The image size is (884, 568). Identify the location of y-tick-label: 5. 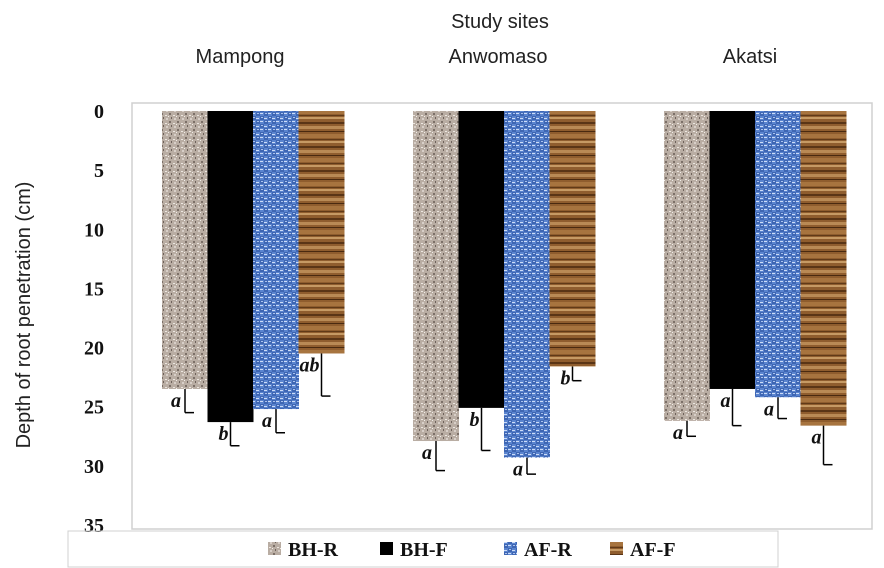
(99, 171).